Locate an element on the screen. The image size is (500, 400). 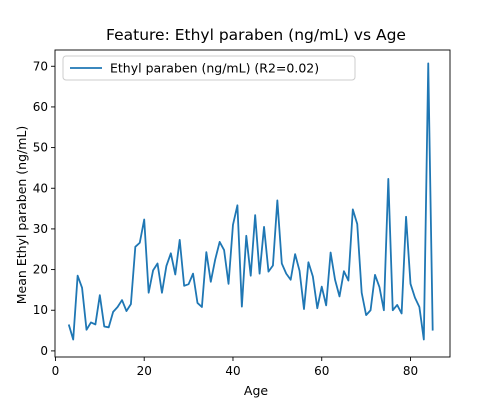
x-tick-label: 60 is located at coordinates (321, 371).